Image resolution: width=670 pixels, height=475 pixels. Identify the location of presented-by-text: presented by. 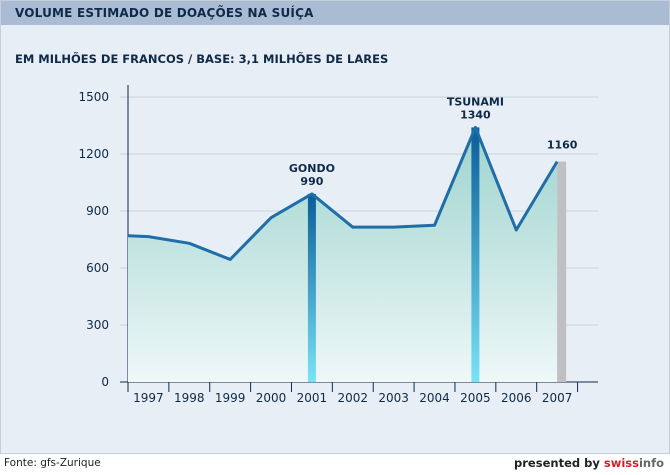
(559, 463).